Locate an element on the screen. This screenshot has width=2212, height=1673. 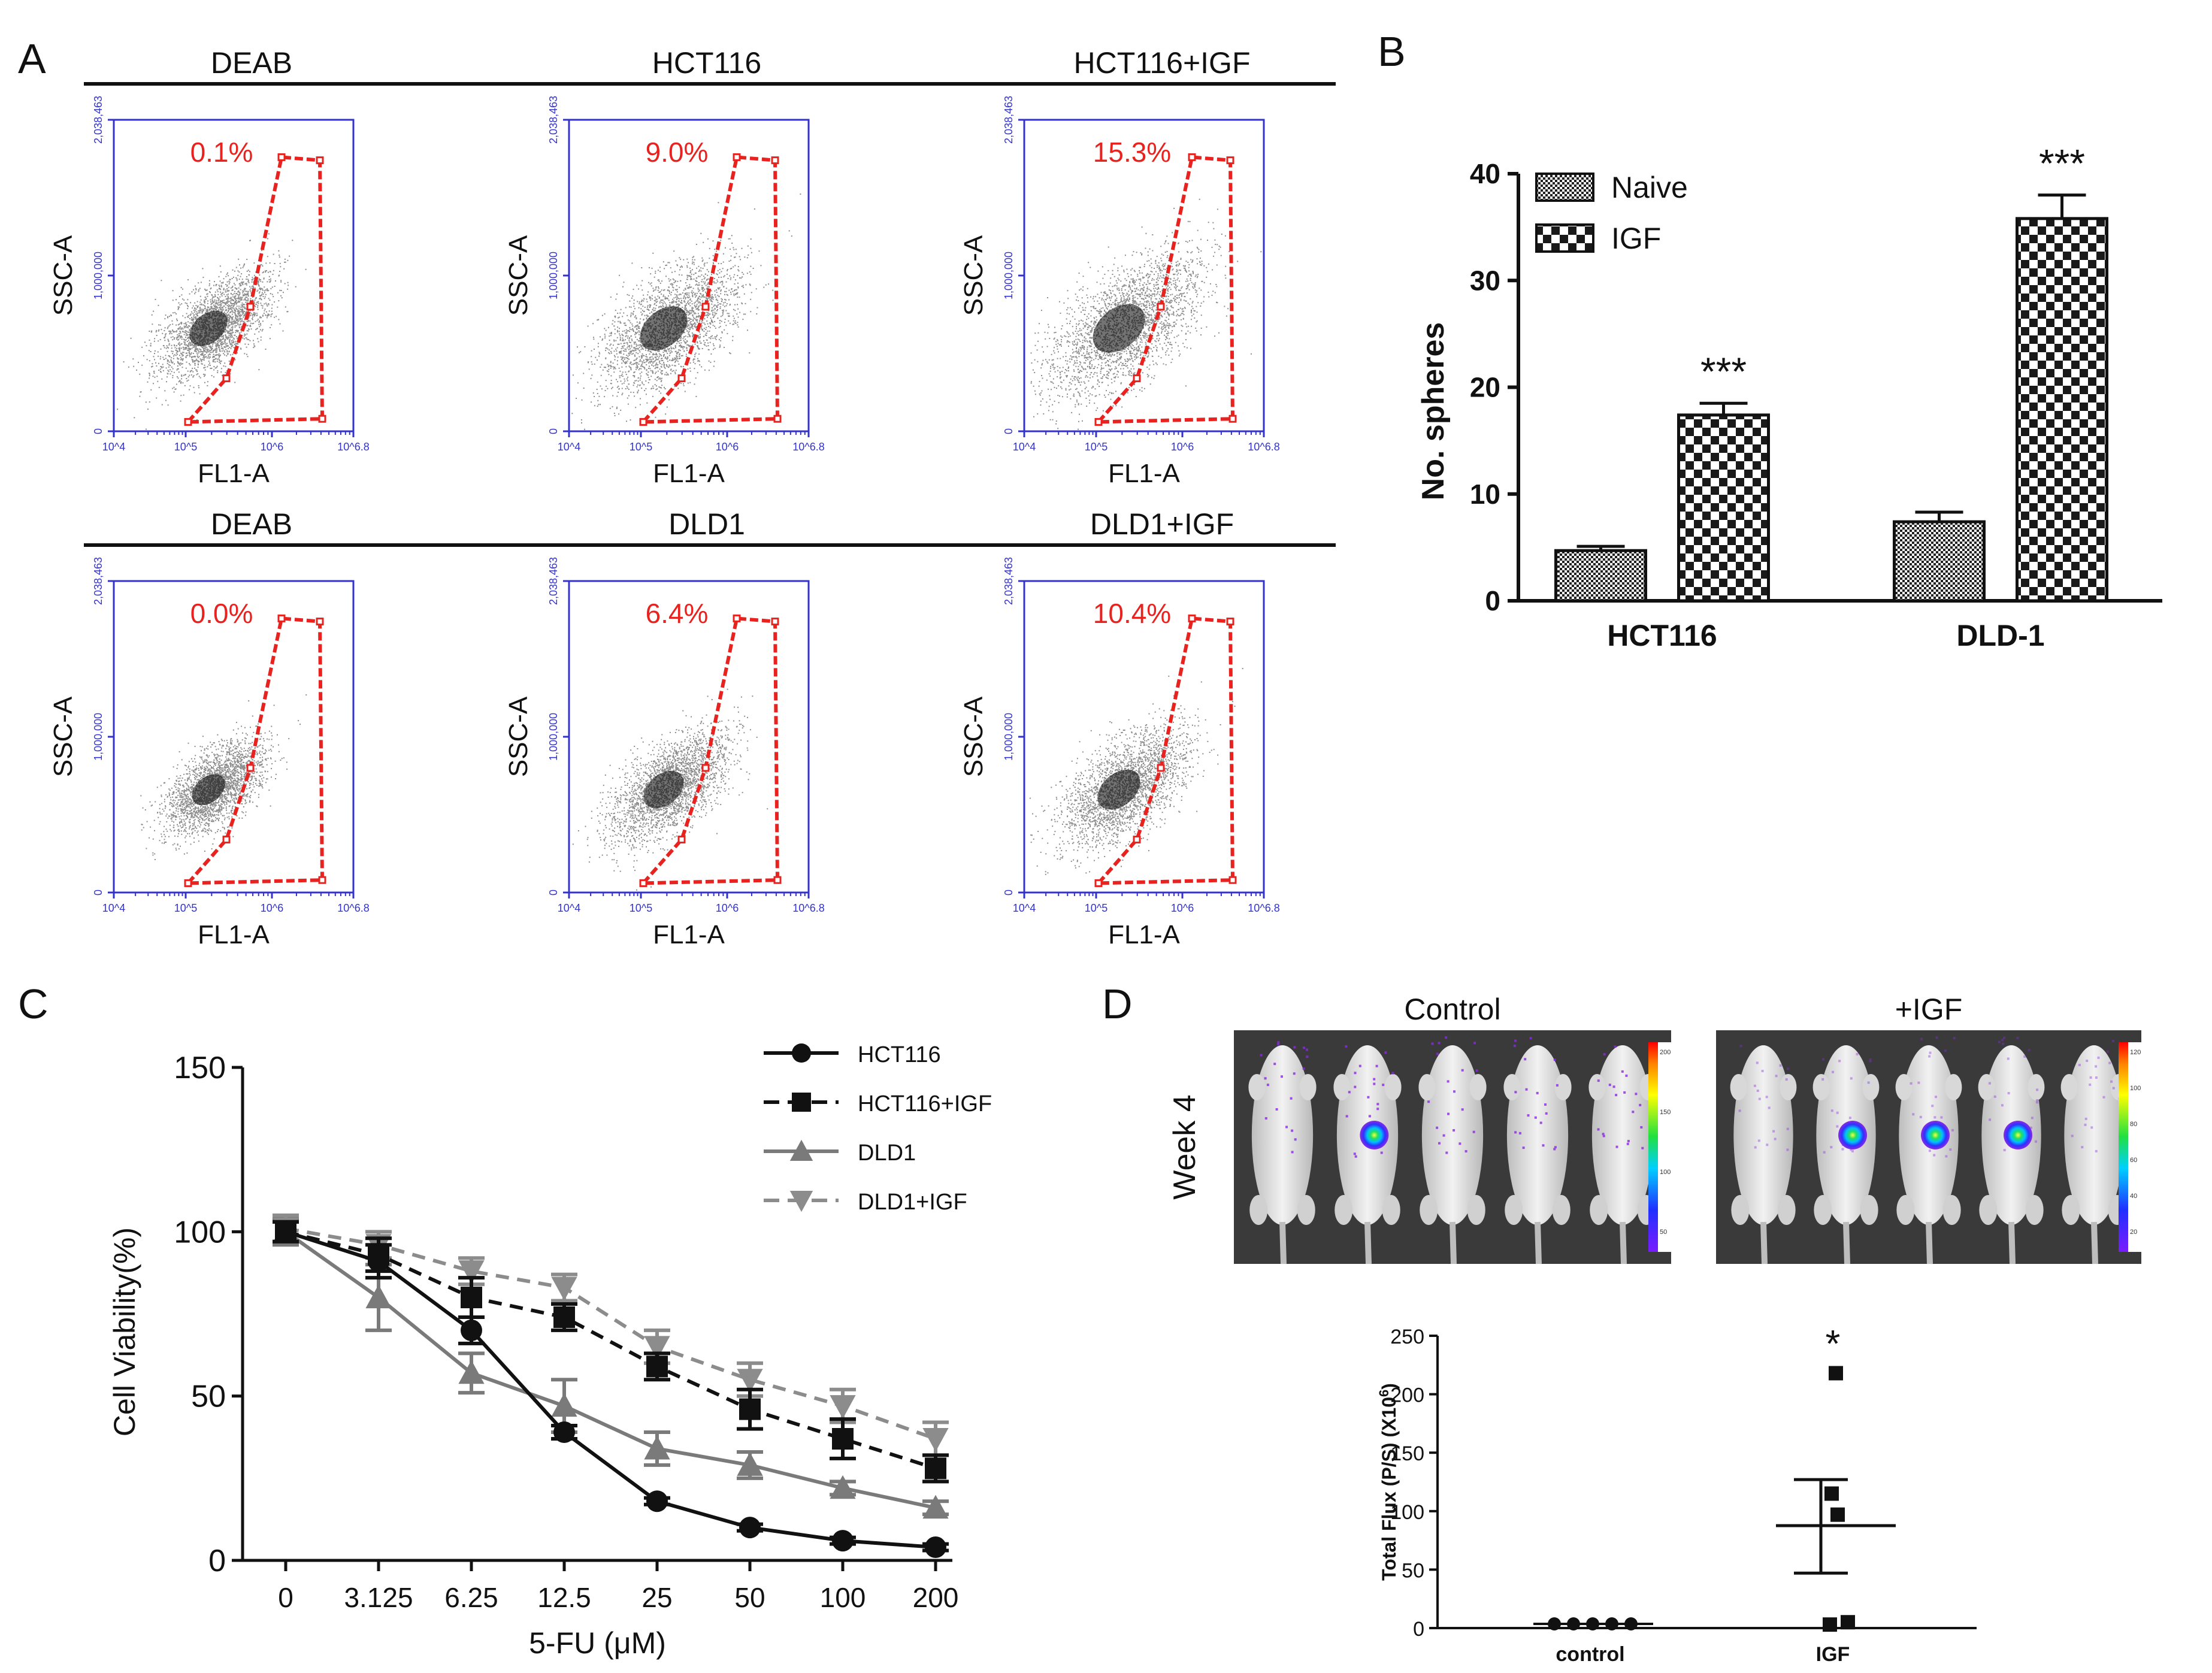
signal-speck is located at coordinates (1453, 1095).